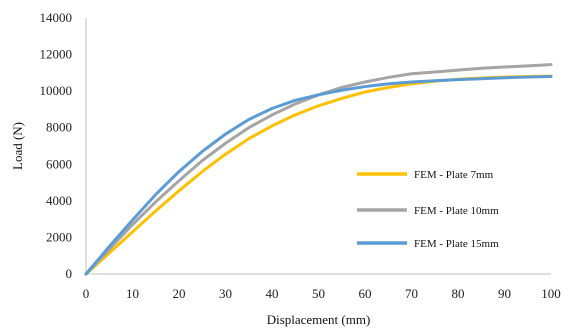  I want to click on x-tick-label: 20, so click(179, 293).